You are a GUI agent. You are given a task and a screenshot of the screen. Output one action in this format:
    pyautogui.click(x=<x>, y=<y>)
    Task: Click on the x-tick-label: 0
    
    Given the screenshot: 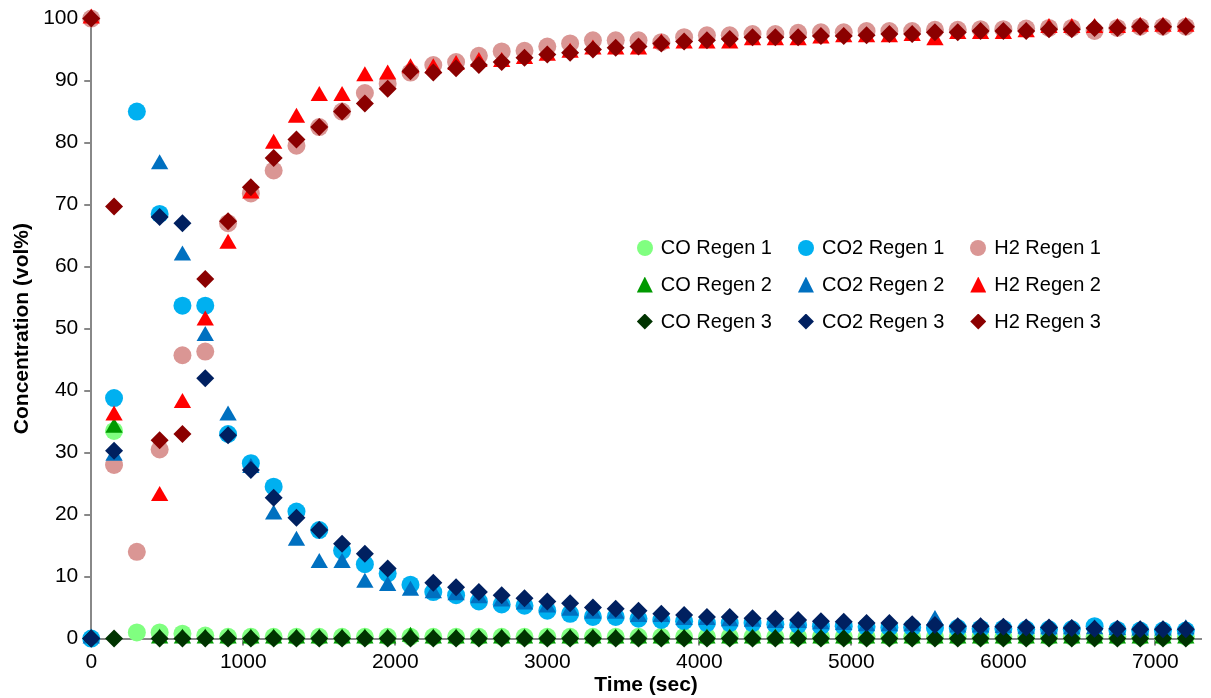 What is the action you would take?
    pyautogui.click(x=91, y=660)
    